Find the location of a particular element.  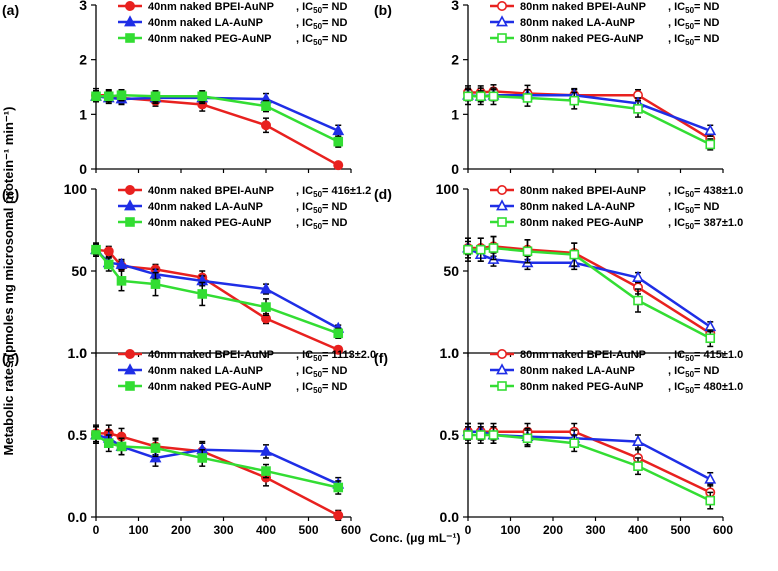

x-tick-label: 600 is located at coordinates (723, 530).